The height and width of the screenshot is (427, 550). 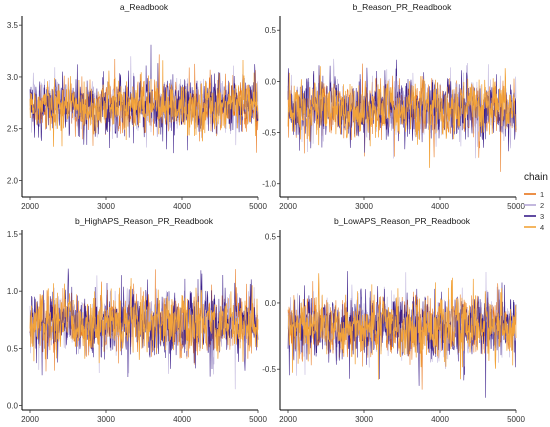 What do you see at coordinates (269, 184) in the screenshot?
I see `y-tick-label: -1.0` at bounding box center [269, 184].